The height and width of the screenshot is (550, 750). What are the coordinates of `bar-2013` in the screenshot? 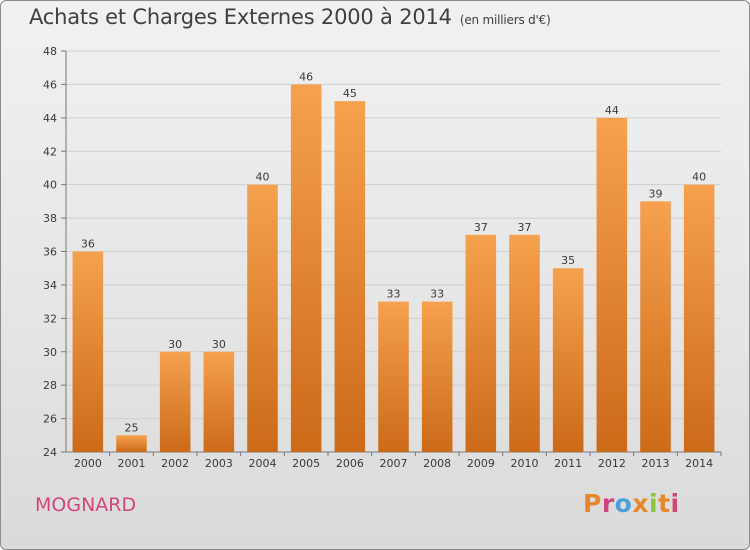 It's located at (655, 326).